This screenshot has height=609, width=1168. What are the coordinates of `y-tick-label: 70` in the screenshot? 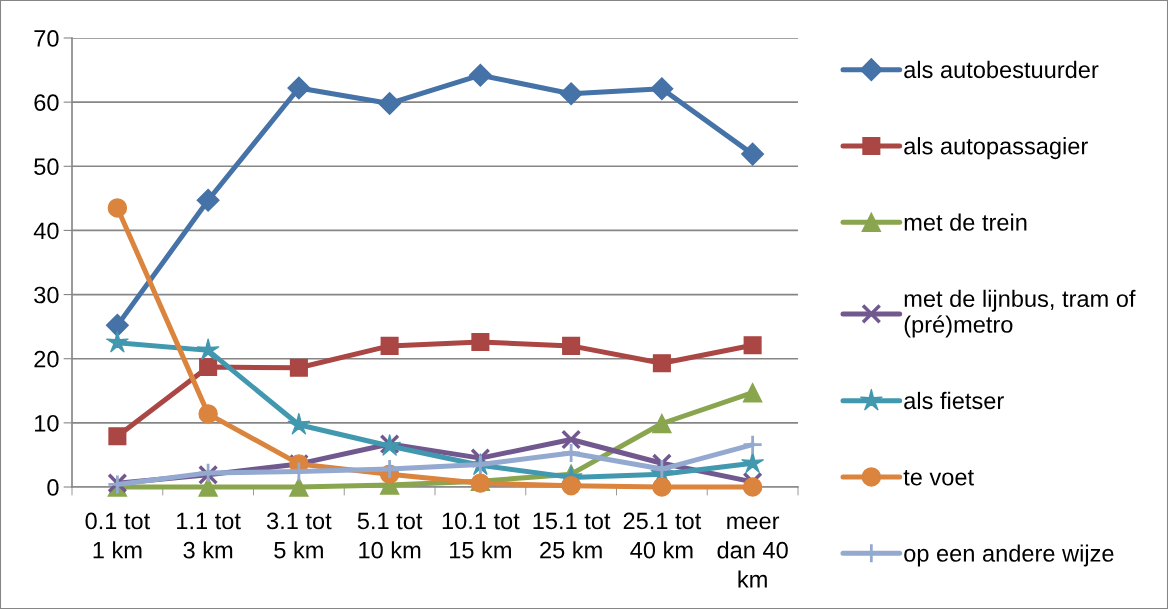 It's located at (46, 38).